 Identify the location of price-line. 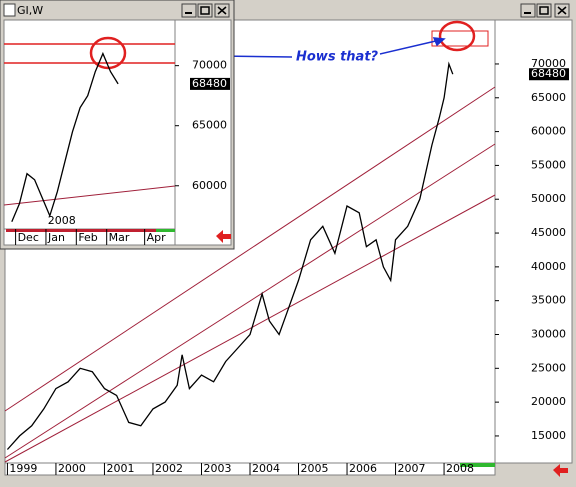
(65, 137).